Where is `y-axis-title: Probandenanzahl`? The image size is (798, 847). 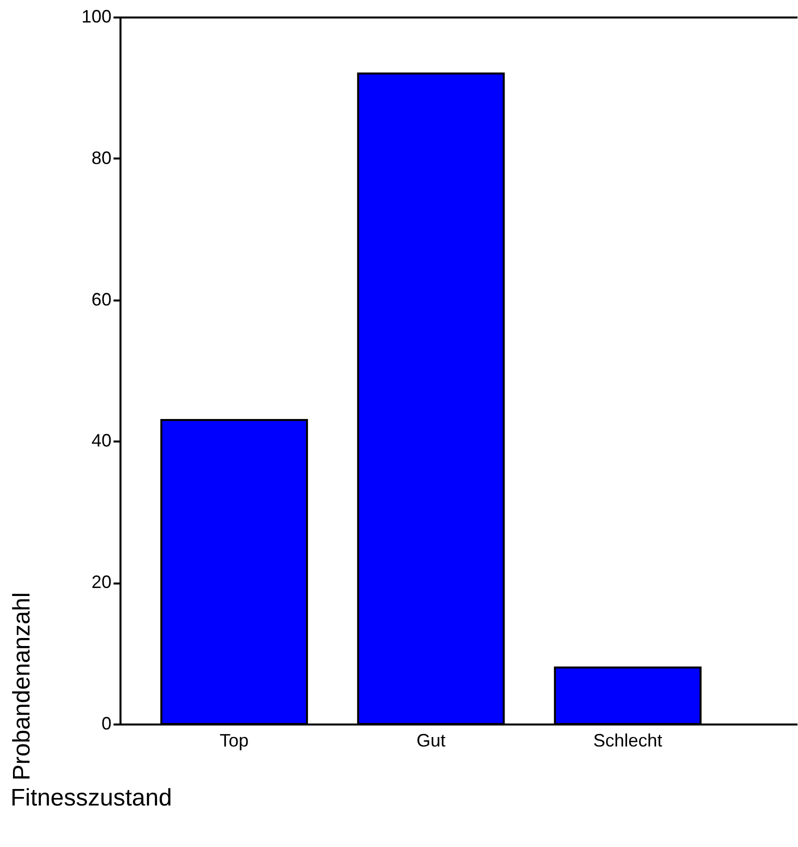
y-axis-title: Probandenanzahl is located at coordinates (22, 686).